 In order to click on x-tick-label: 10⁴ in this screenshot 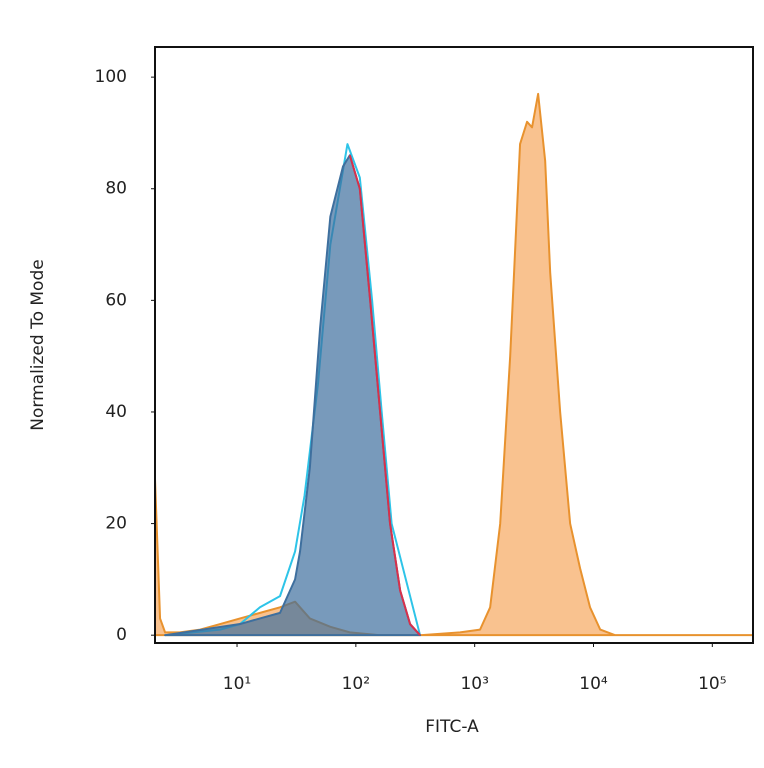, I will do `click(593, 684)`.